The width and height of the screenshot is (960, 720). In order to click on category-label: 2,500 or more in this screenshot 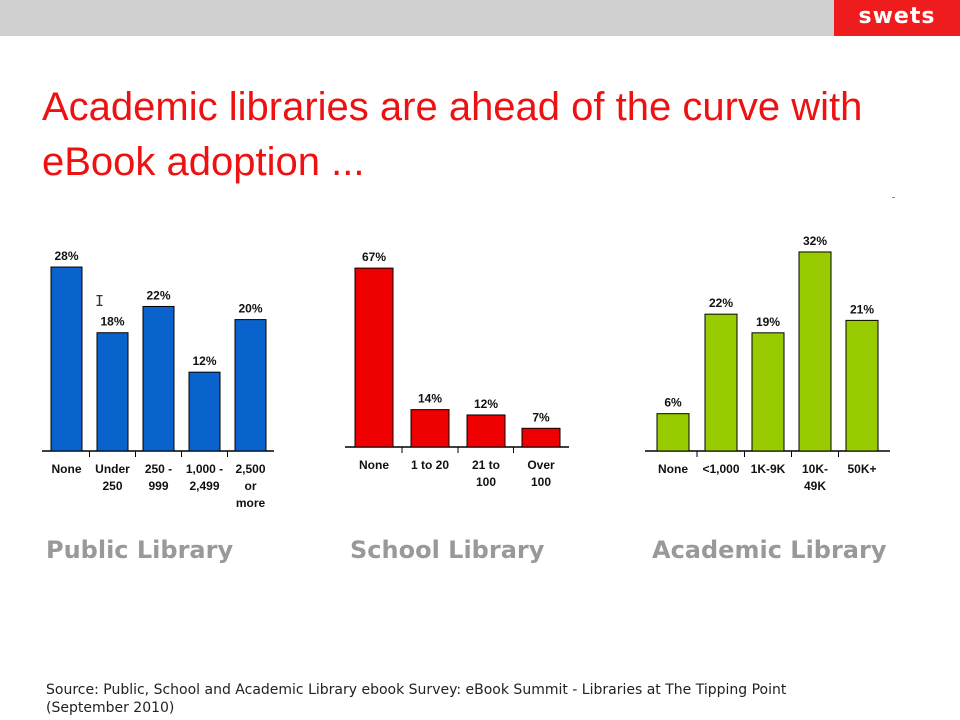, I will do `click(250, 486)`.